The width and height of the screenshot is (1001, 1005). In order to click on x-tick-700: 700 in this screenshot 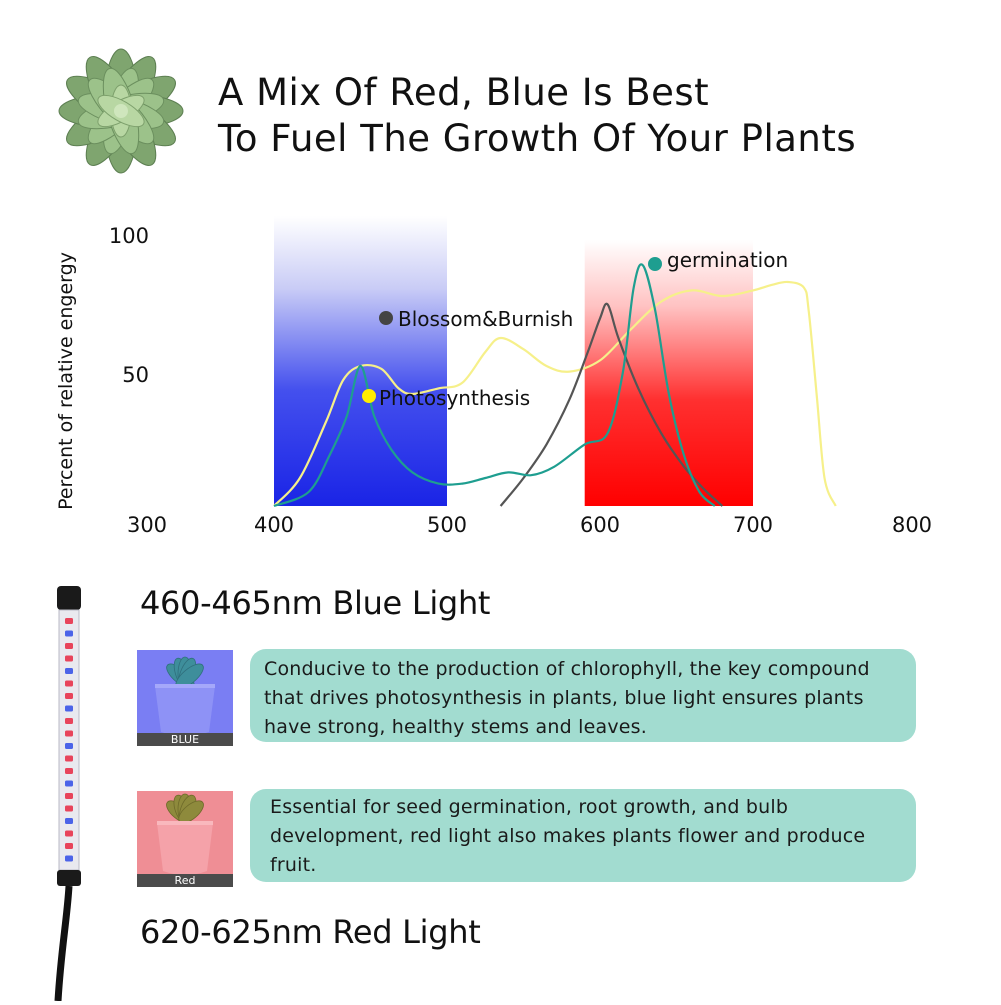, I will do `click(753, 525)`.